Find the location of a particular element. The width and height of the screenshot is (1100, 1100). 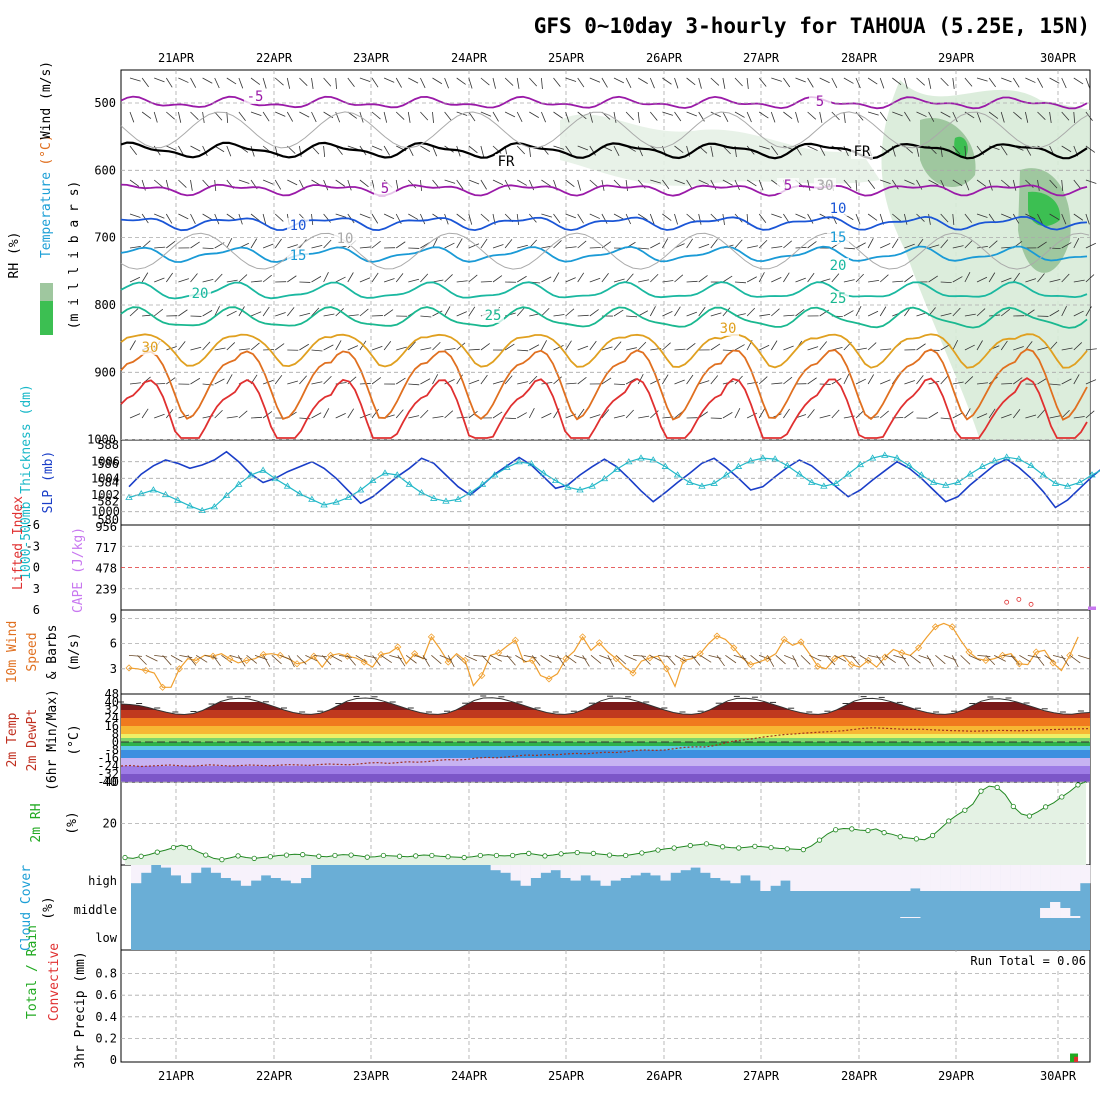

cloud-unit-label: (%) is located at coordinates (48, 907).